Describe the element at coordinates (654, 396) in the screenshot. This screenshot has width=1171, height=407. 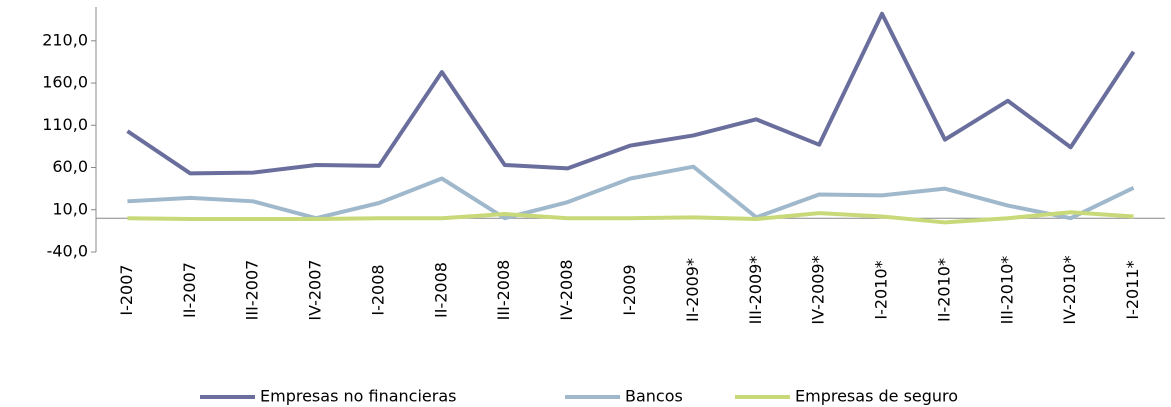
I see `legend-label: Bancos` at that location.